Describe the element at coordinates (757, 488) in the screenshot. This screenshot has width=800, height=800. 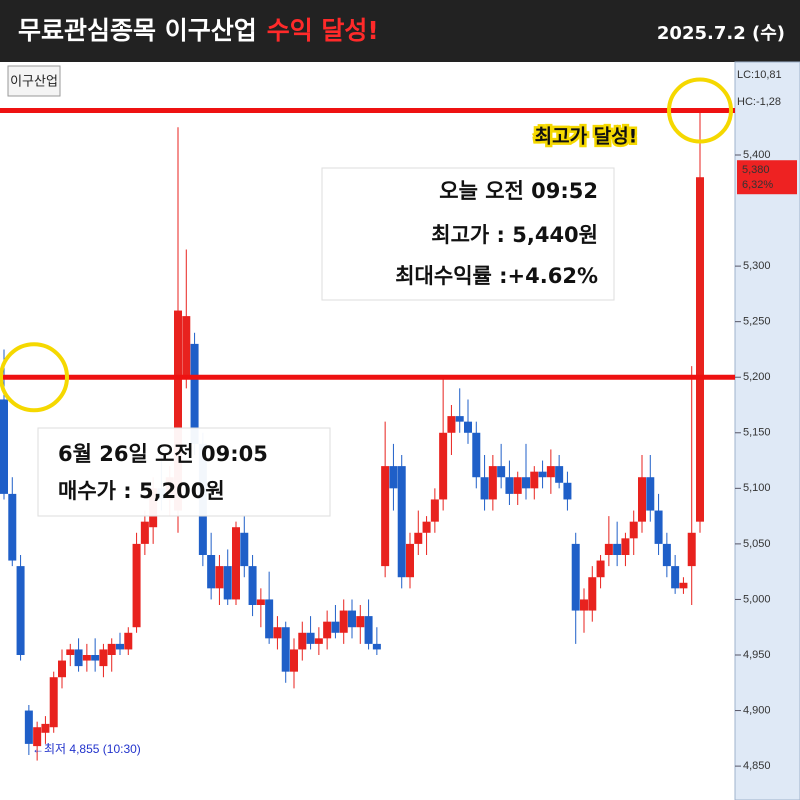
I see `y-tick-label: 5,100` at that location.